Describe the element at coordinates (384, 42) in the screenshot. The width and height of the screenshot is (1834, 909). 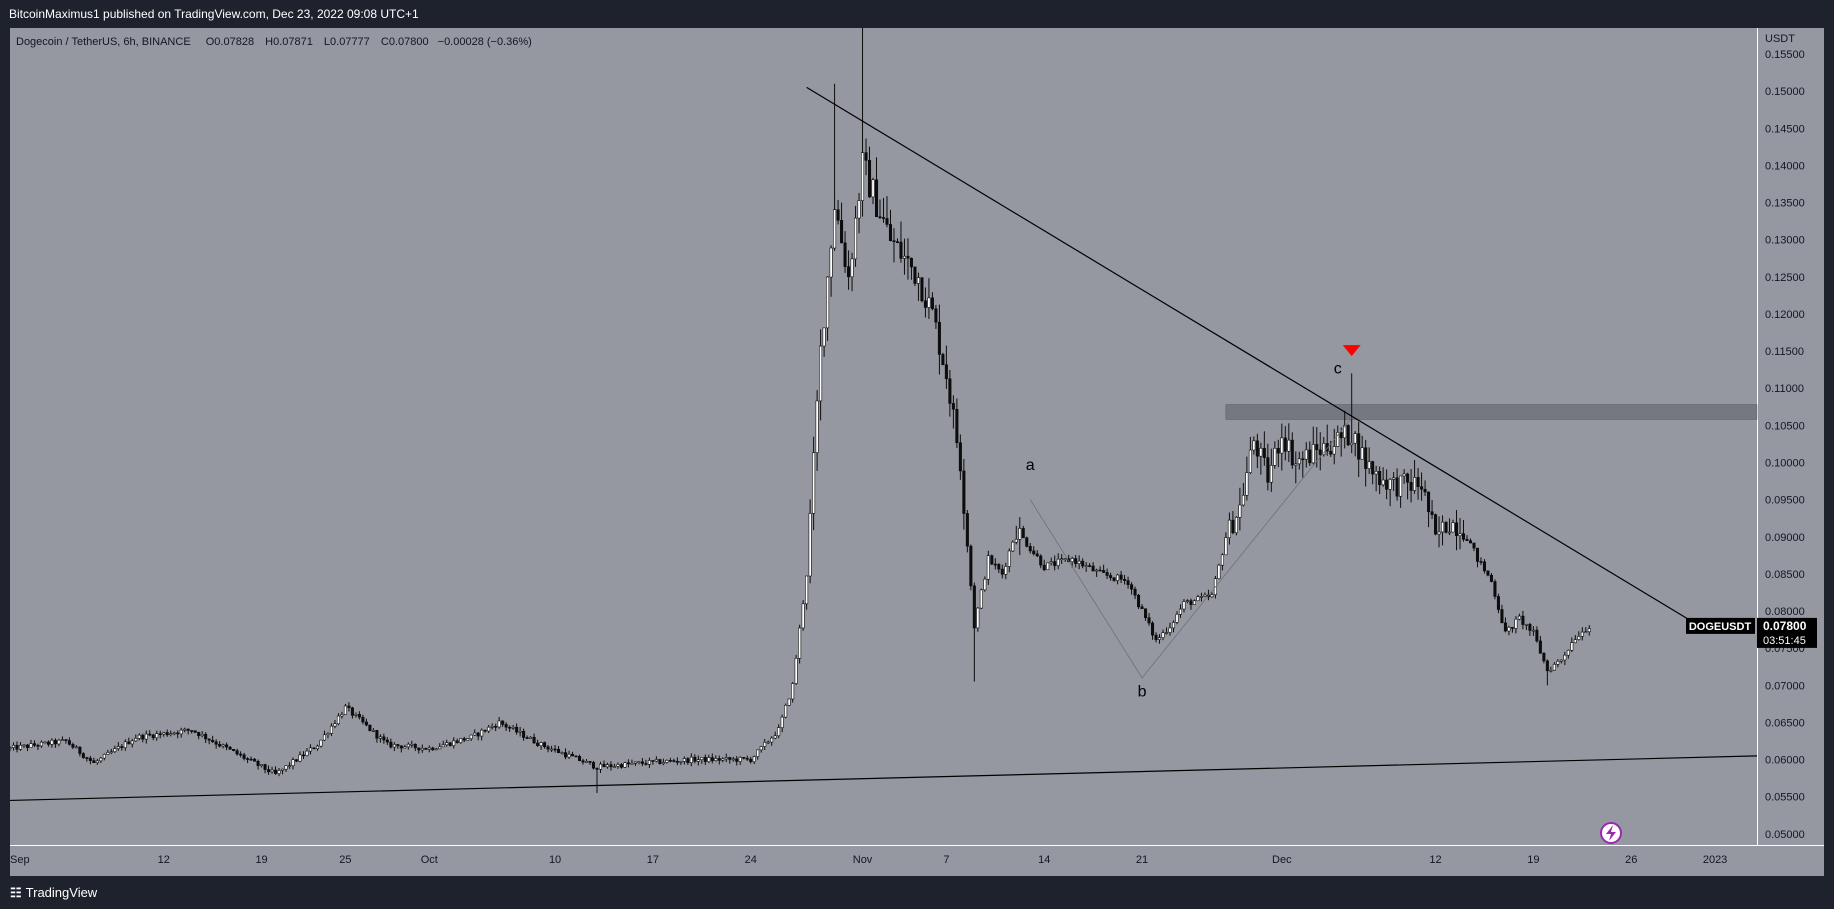
I see `legend-close-key: C` at that location.